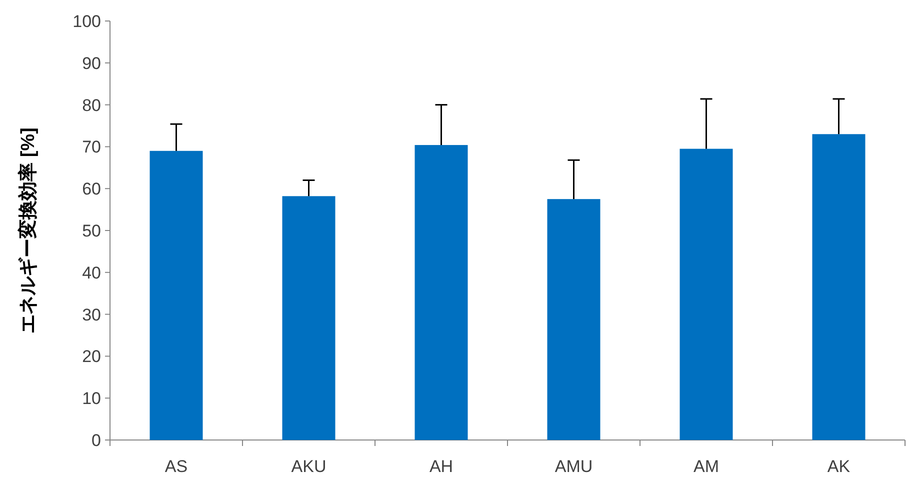 The height and width of the screenshot is (486, 906). I want to click on x-tick-label: AKU, so click(308, 466).